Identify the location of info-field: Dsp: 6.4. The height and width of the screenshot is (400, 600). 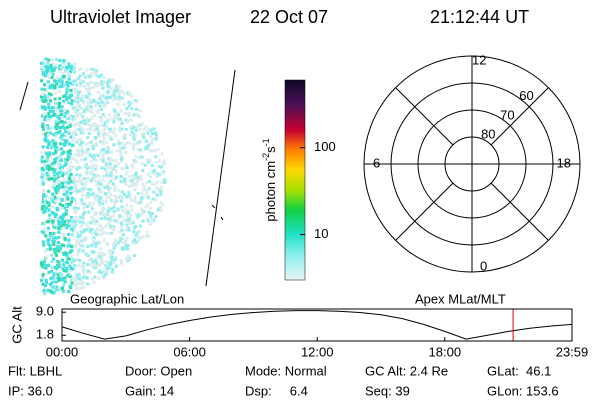
(276, 390).